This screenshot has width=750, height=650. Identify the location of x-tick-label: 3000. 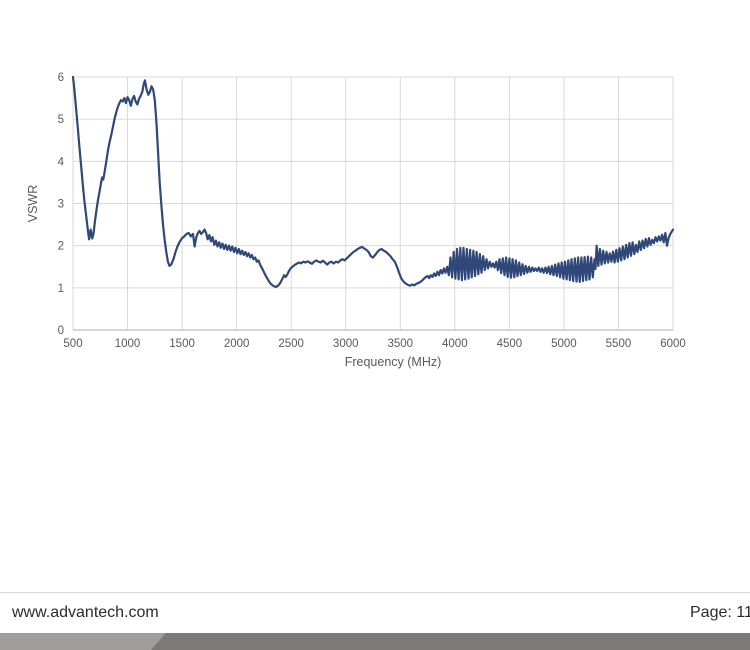
(346, 344).